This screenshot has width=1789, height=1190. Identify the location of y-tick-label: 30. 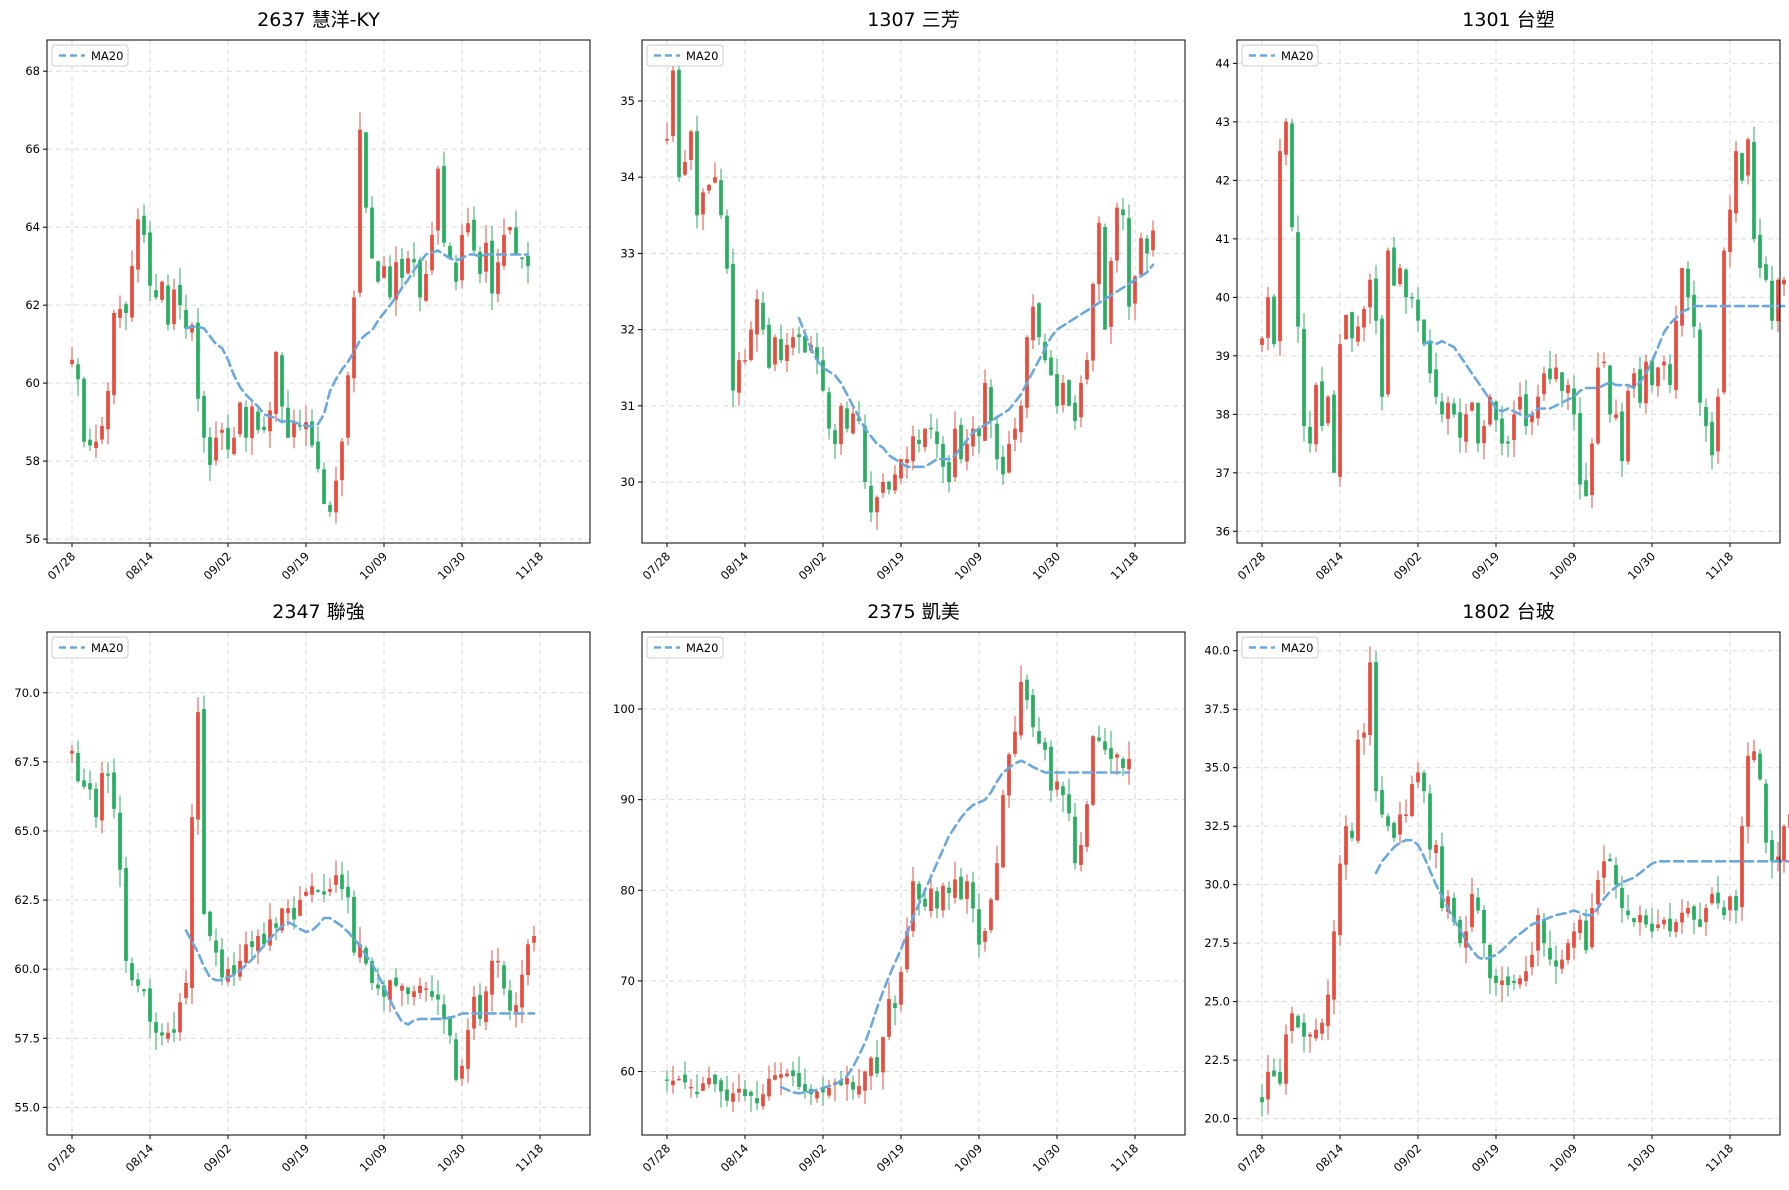
(627, 482).